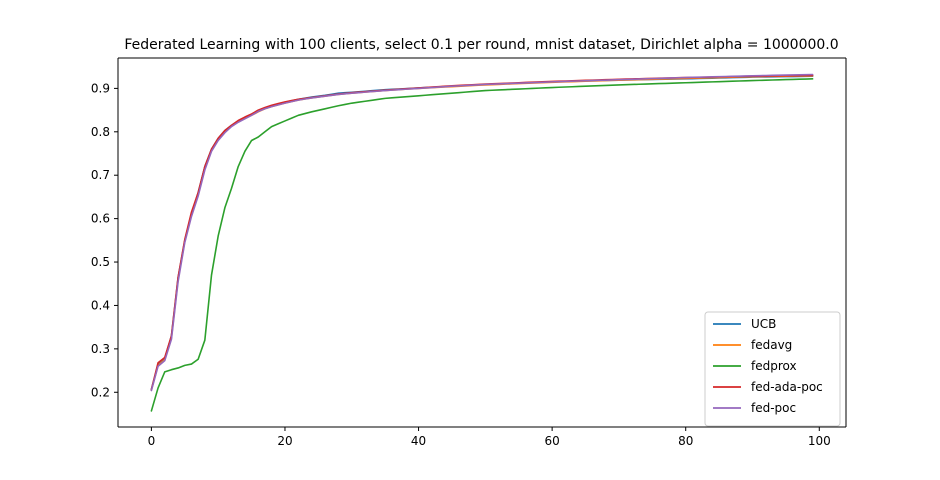 Image resolution: width=940 pixels, height=480 pixels. Describe the element at coordinates (100, 305) in the screenshot. I see `y-tick-label: 0.4` at that location.